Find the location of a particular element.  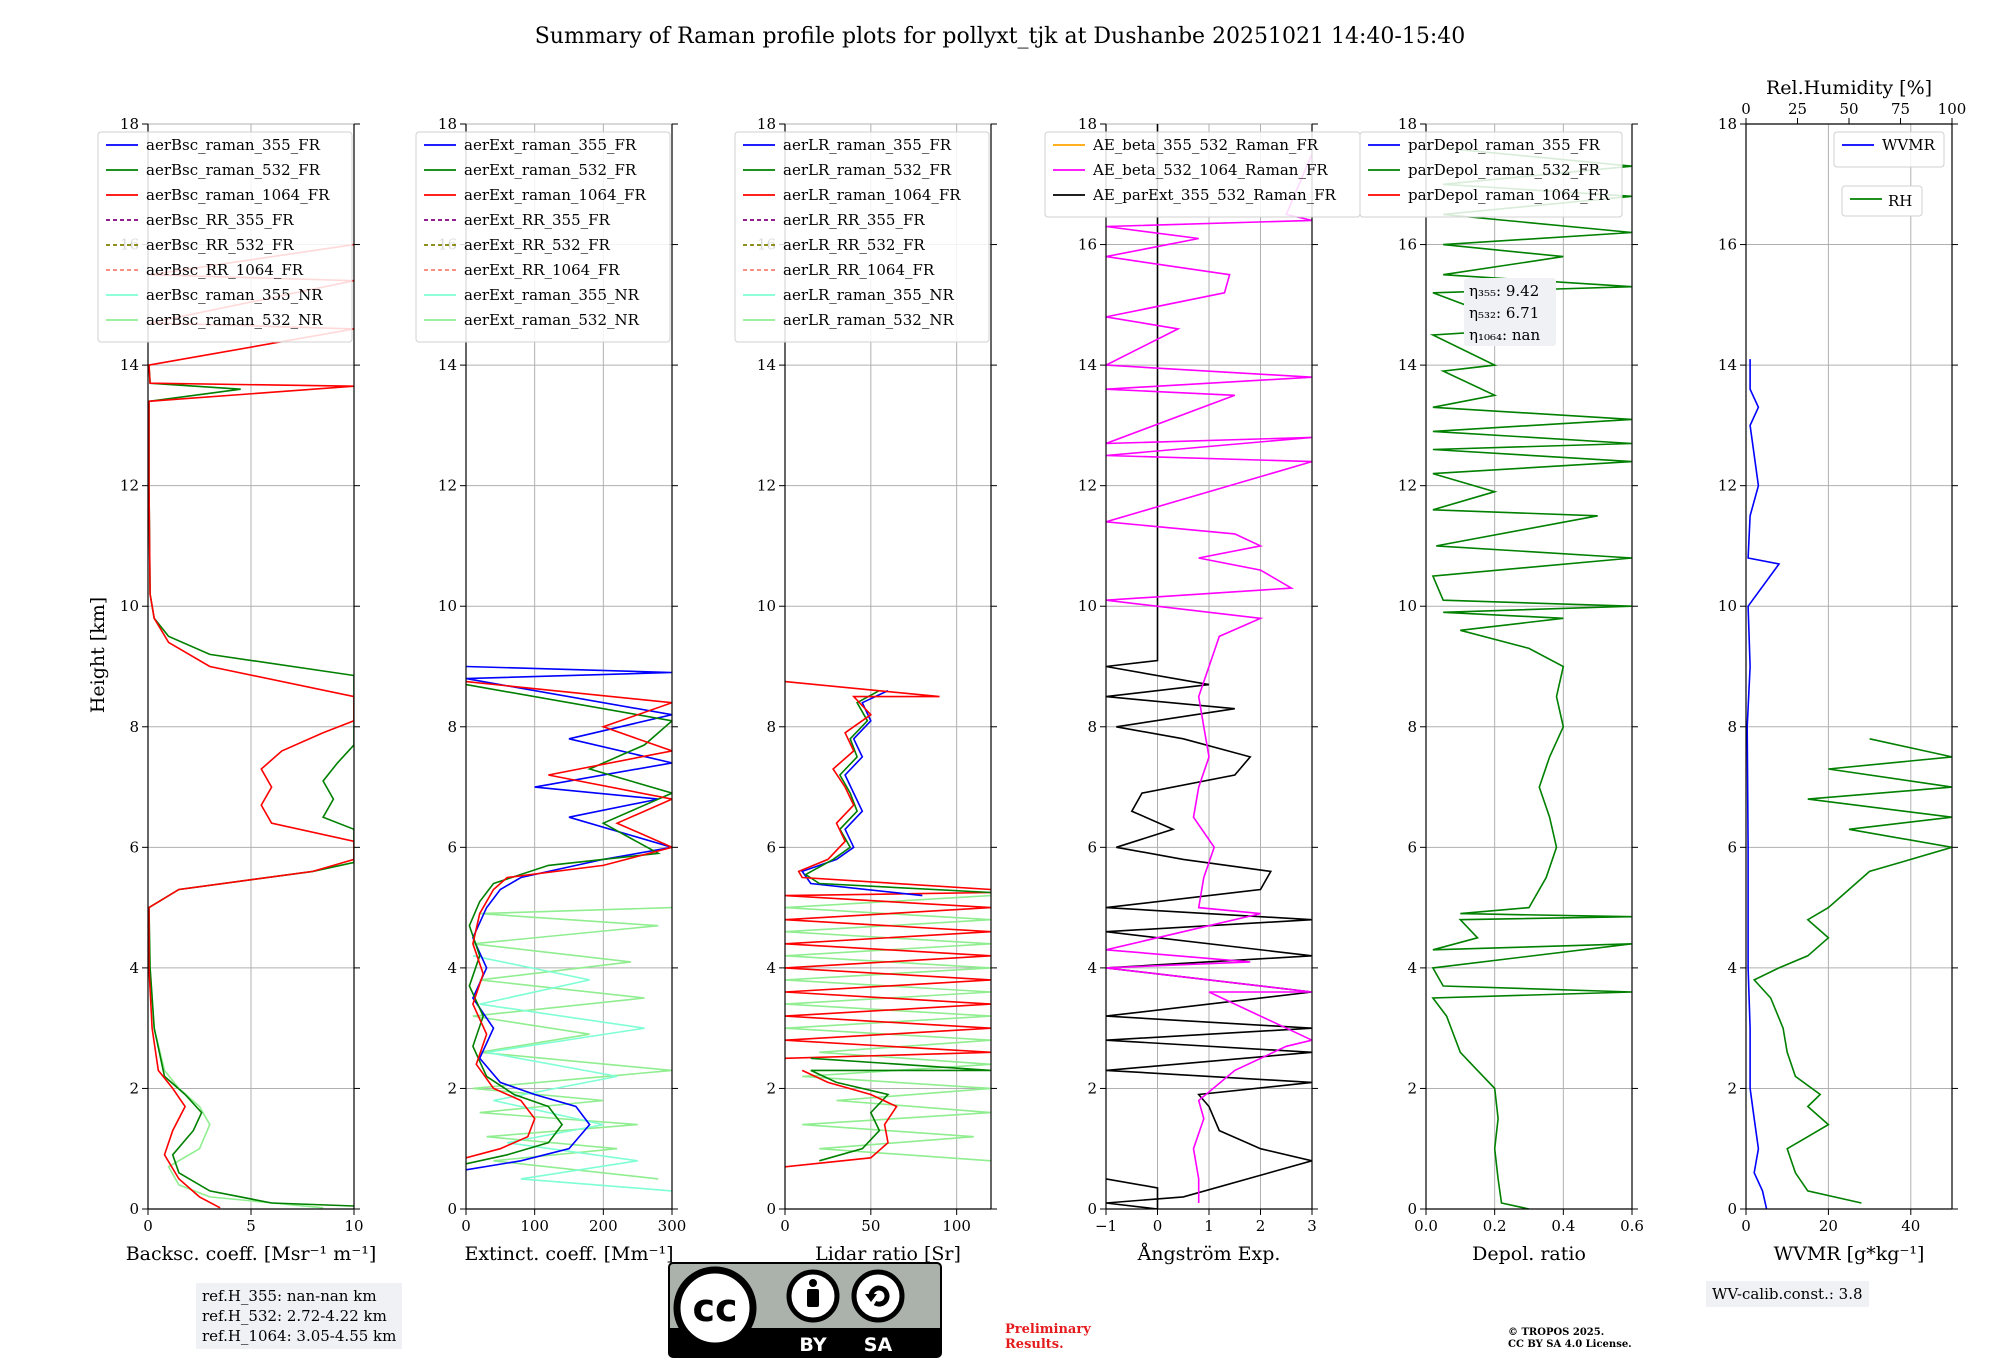

x-tick-label: 5 is located at coordinates (251, 1226).